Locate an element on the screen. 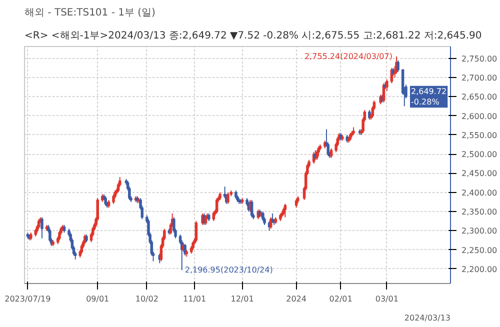 Image resolution: width=500 pixels, height=327 pixels. text: 2024/03/13 is located at coordinates (427, 318).